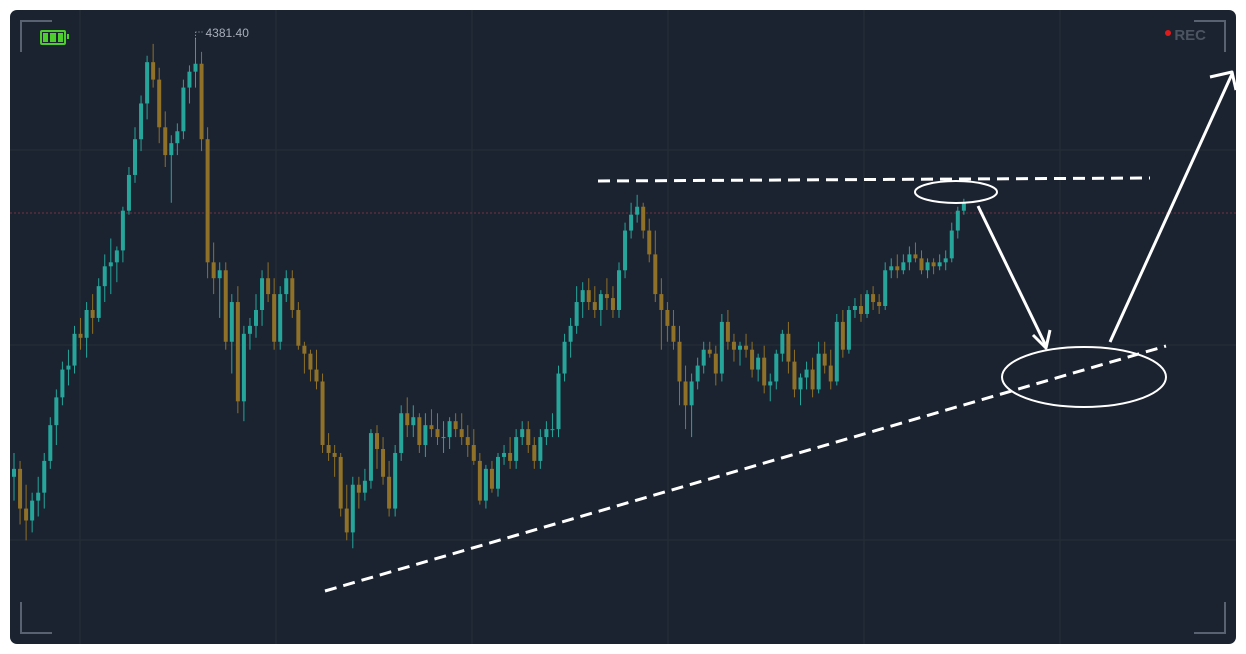  Describe the element at coordinates (1190, 35) in the screenshot. I see `rec-label: REC` at that location.